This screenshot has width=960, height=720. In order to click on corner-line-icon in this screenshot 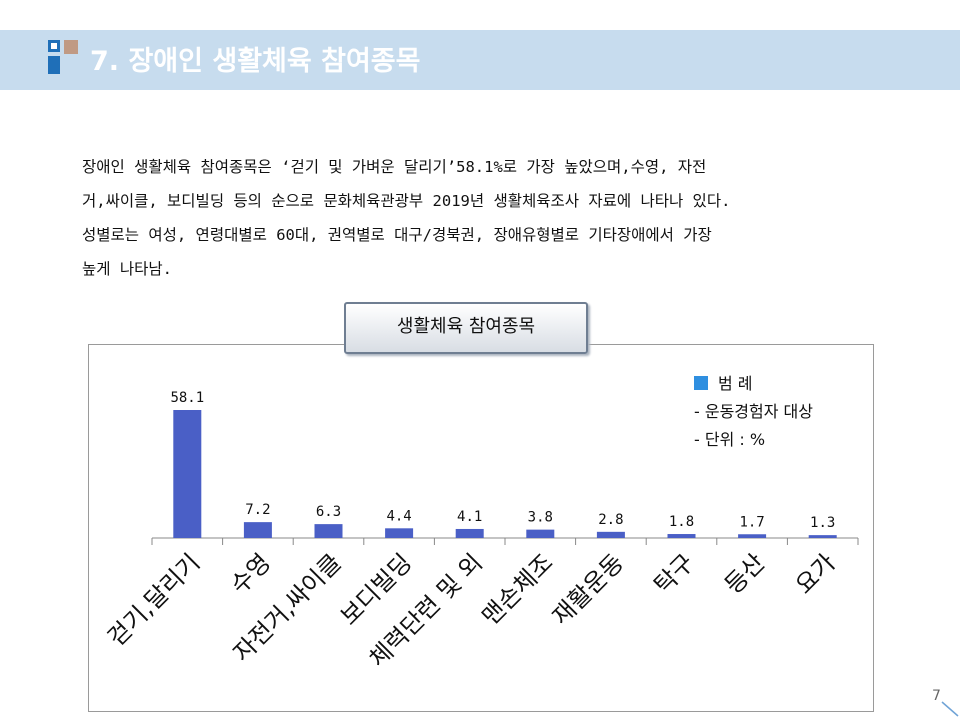, I will do `click(950, 709)`.